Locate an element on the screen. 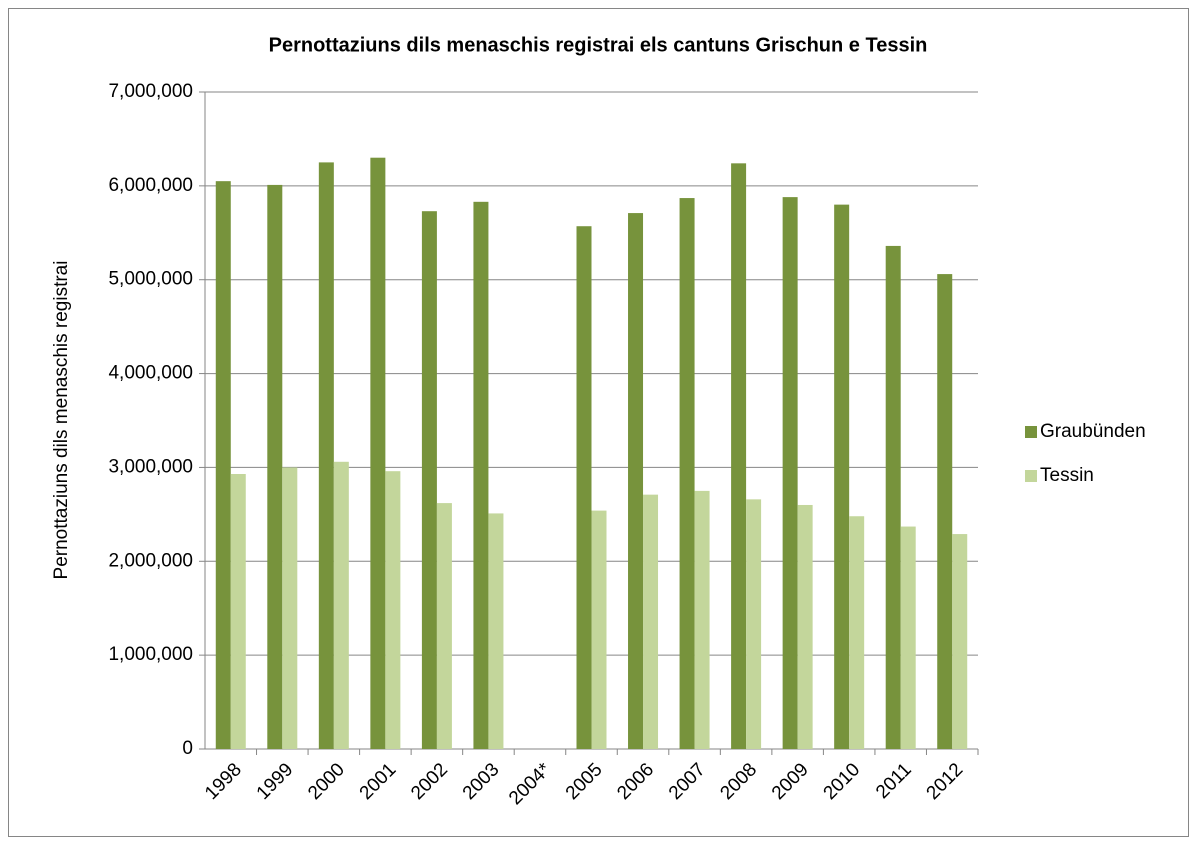 The width and height of the screenshot is (1197, 841). y-tick-label: 5,000,000 is located at coordinates (150, 279).